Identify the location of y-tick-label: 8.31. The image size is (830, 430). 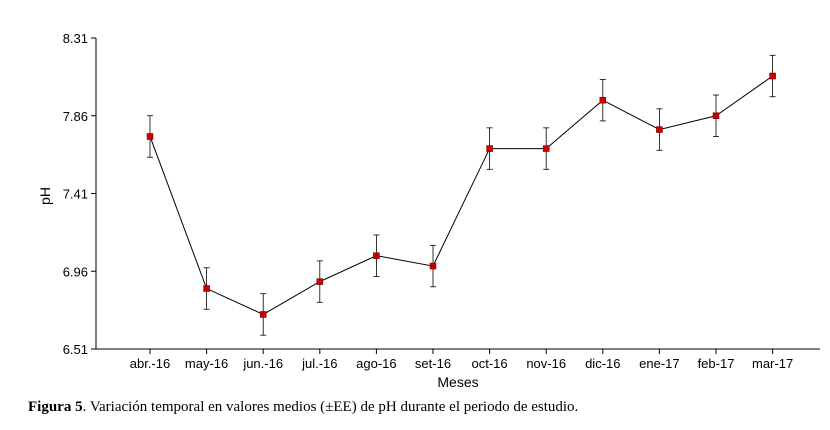
(75, 38).